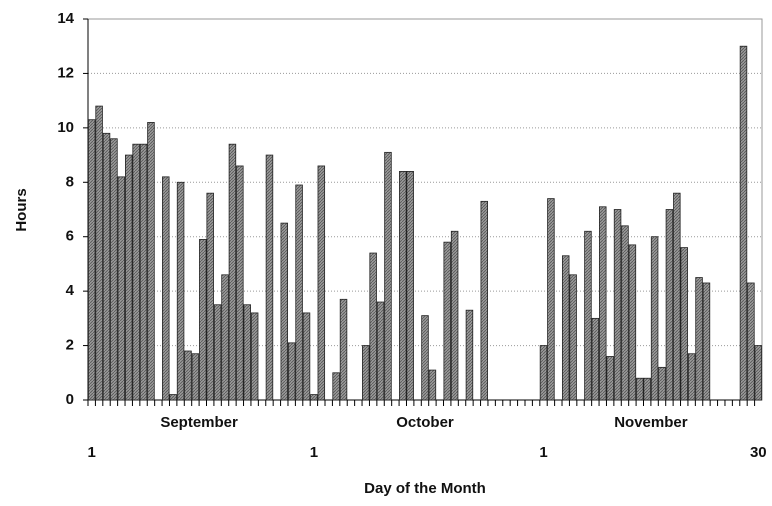 The width and height of the screenshot is (772, 506). What do you see at coordinates (199, 422) in the screenshot?
I see `month-label: September` at bounding box center [199, 422].